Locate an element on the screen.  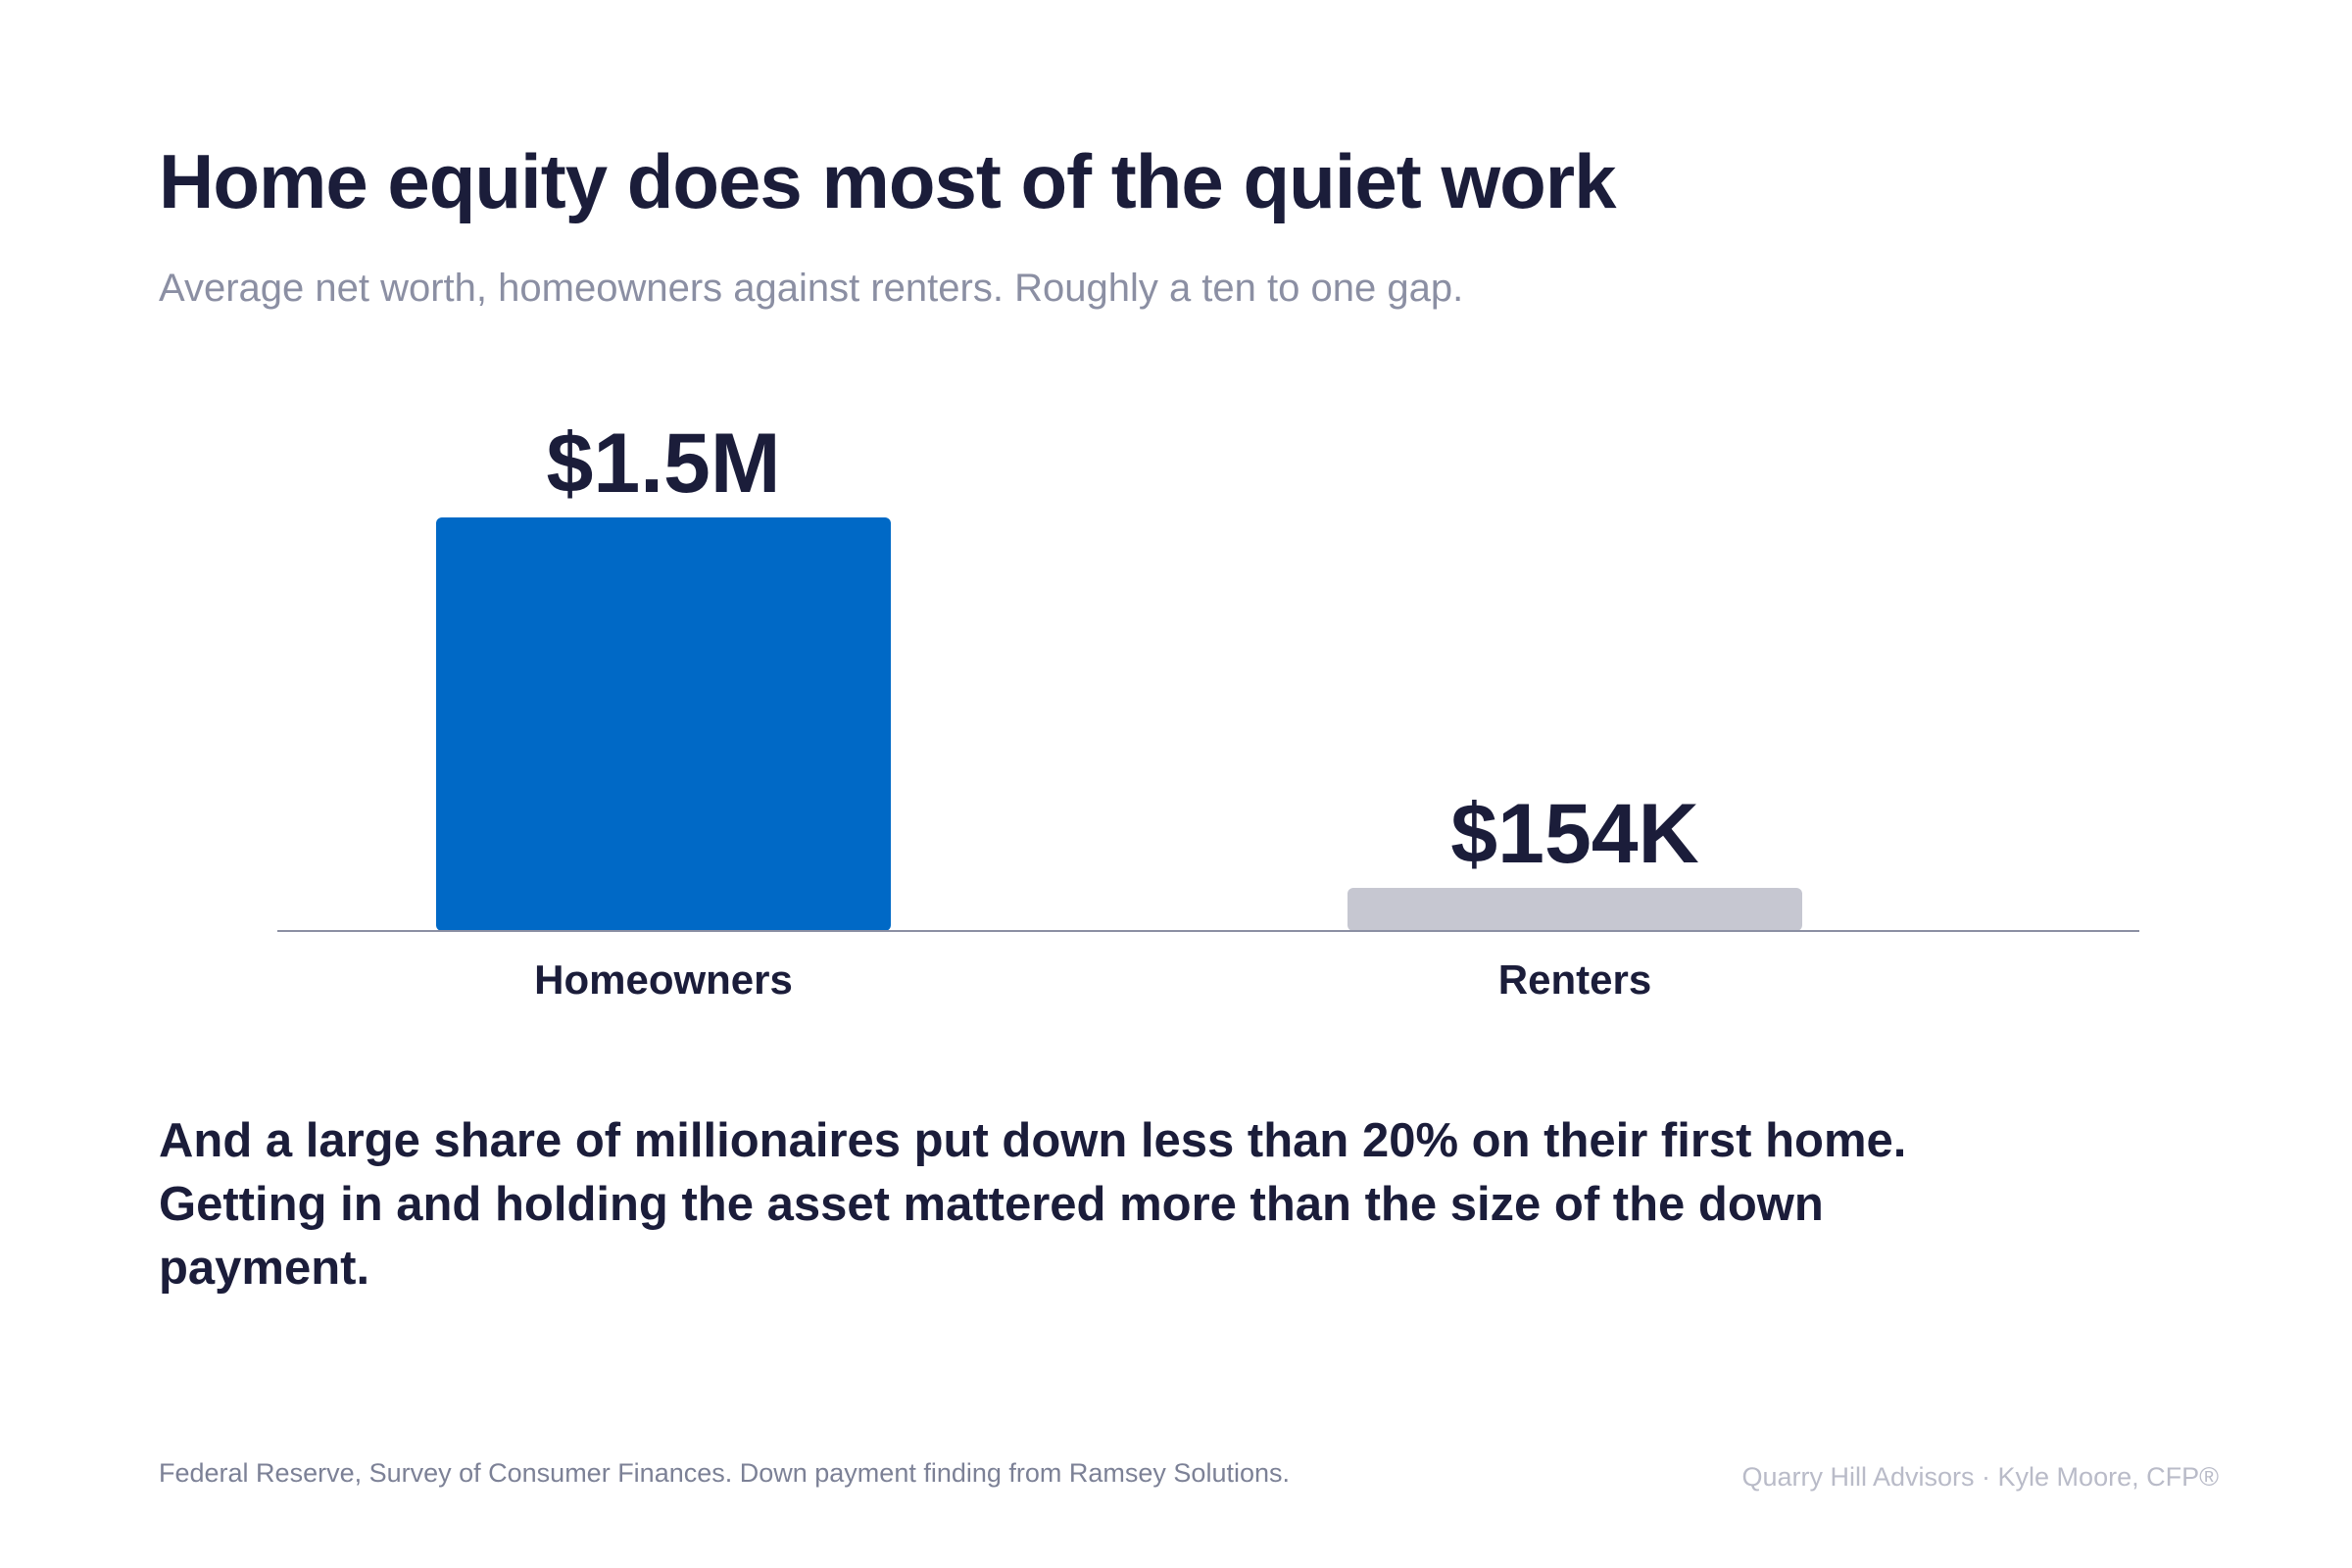
category-label-homeowners: Homeowners is located at coordinates (663, 979).